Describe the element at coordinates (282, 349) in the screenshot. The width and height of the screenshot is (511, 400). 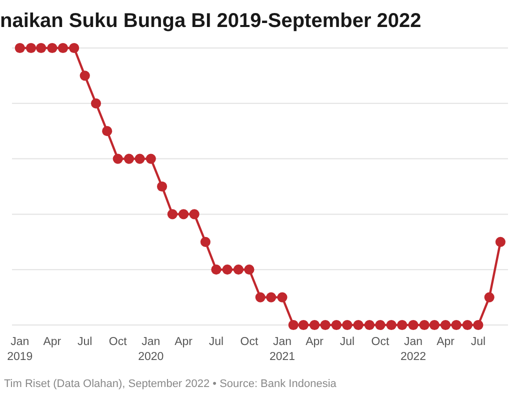
I see `x-tick-label: Jan 2021` at that location.